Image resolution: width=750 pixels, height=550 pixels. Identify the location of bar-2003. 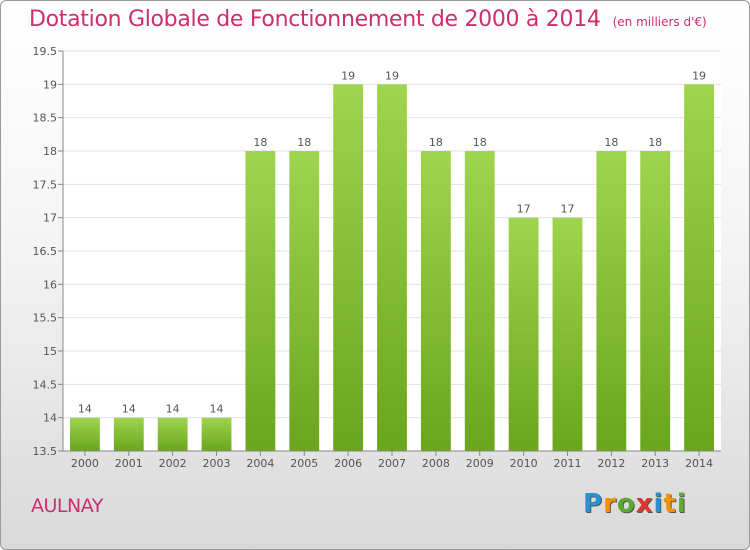
(216, 434).